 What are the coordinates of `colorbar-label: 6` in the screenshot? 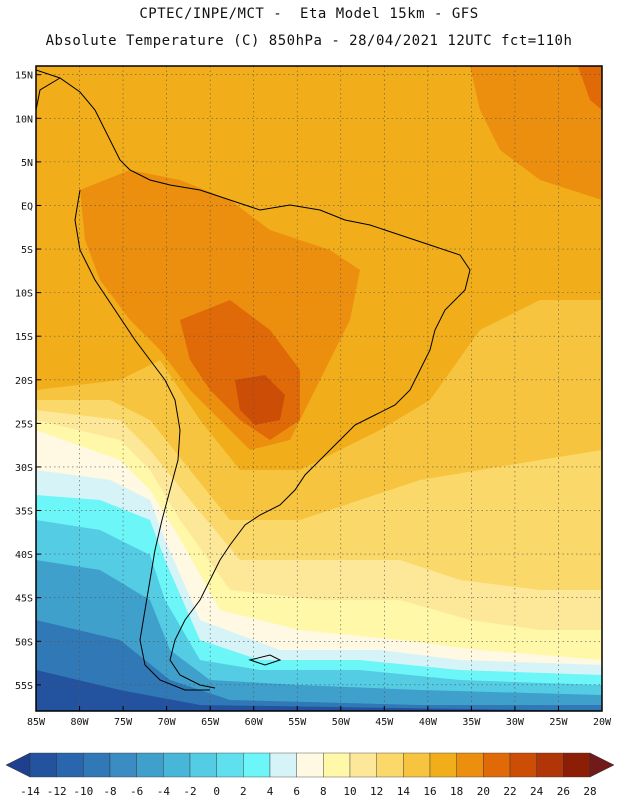 It's located at (296, 791).